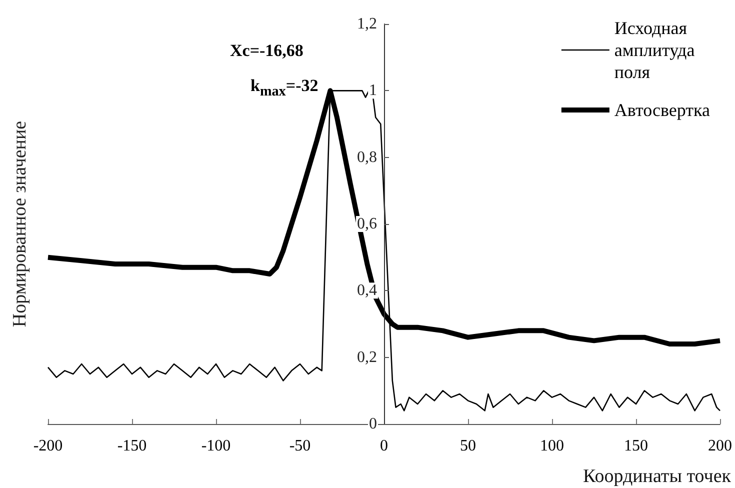  I want to click on y-tick-label: 1,2, so click(367, 24).